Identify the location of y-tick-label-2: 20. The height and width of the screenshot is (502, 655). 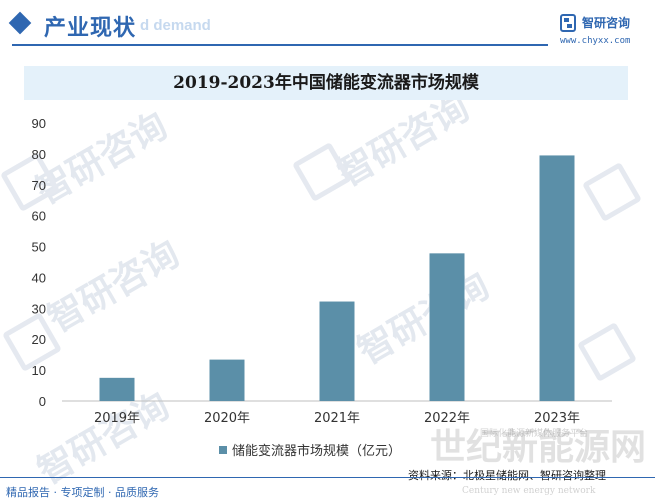
(39, 339).